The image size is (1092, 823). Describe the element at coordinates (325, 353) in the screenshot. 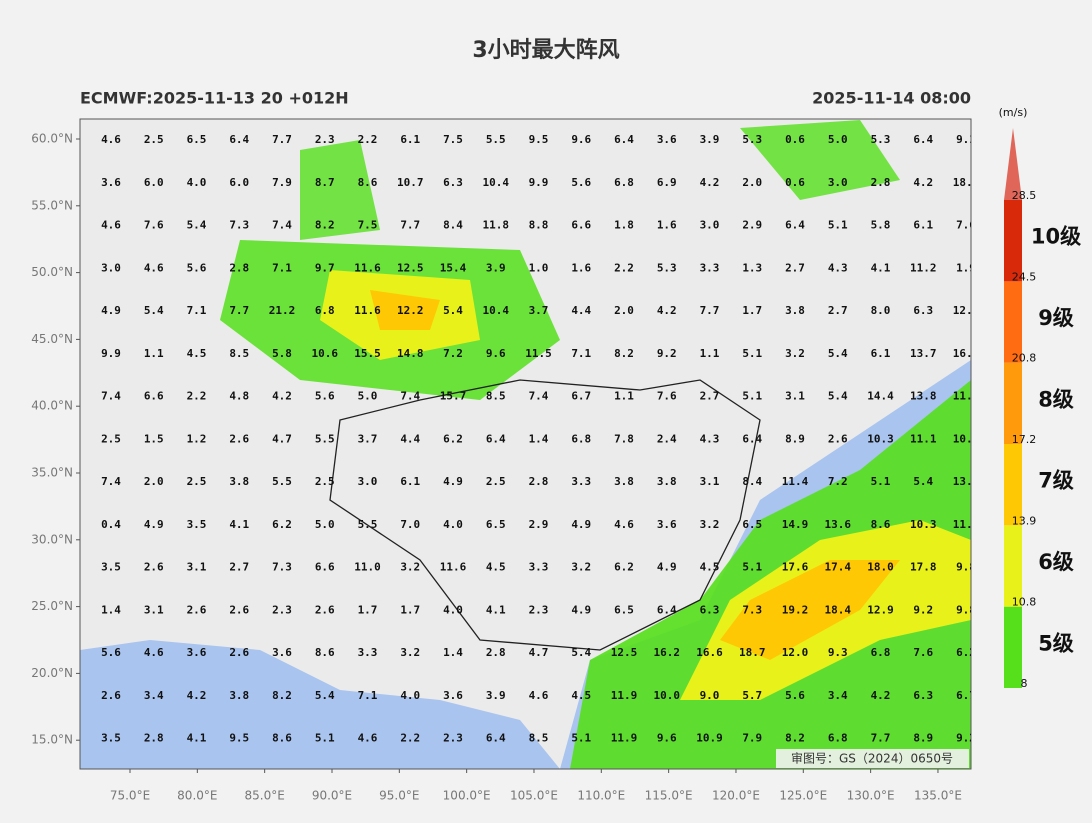

I see `grid-value: 10.6` at that location.